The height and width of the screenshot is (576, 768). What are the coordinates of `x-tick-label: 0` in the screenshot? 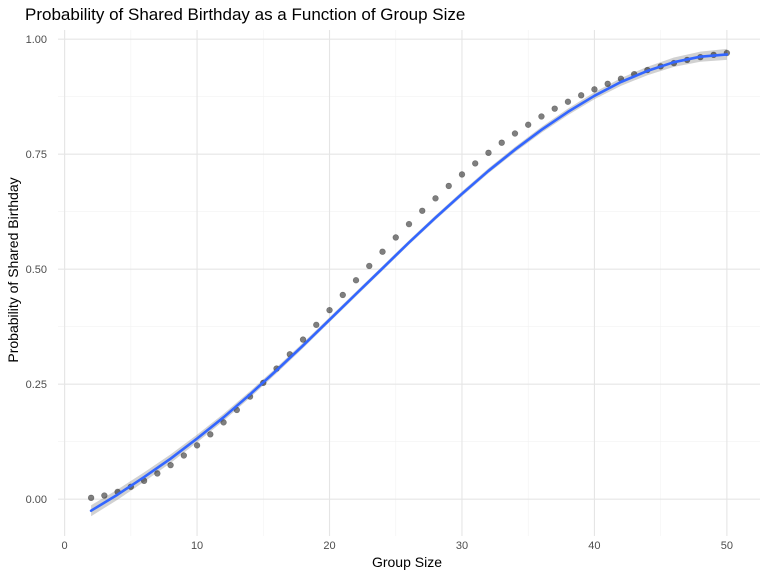 It's located at (65, 546).